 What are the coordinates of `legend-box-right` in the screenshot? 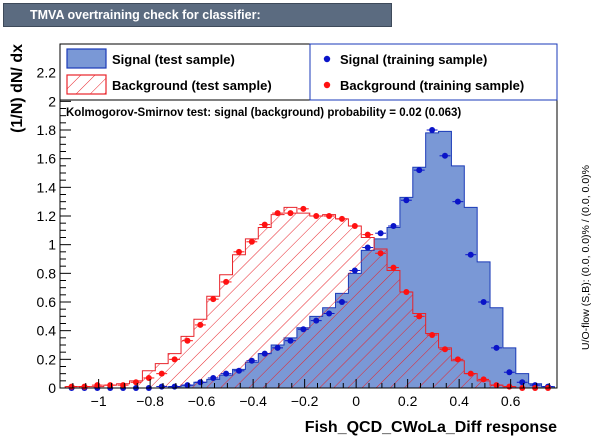 It's located at (433, 72).